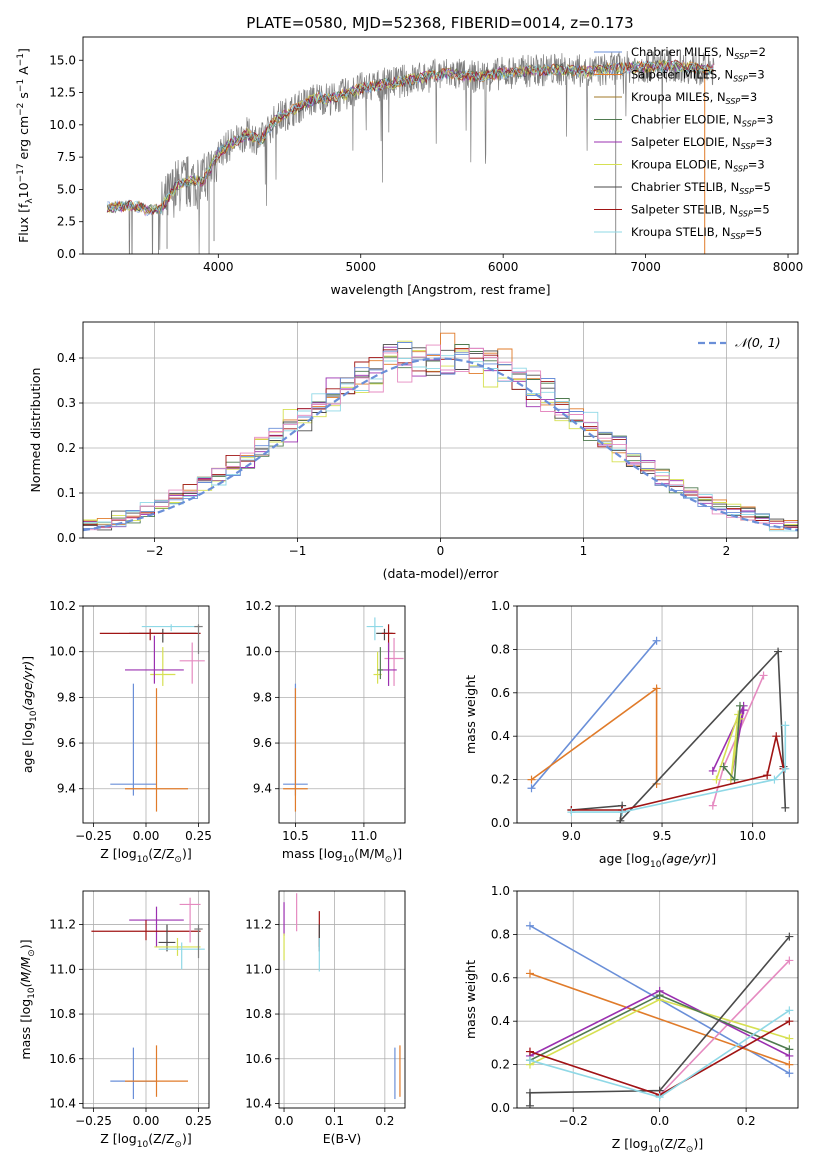  What do you see at coordinates (66, 493) in the screenshot?
I see `residuals-ytick-label: 0.1` at bounding box center [66, 493].